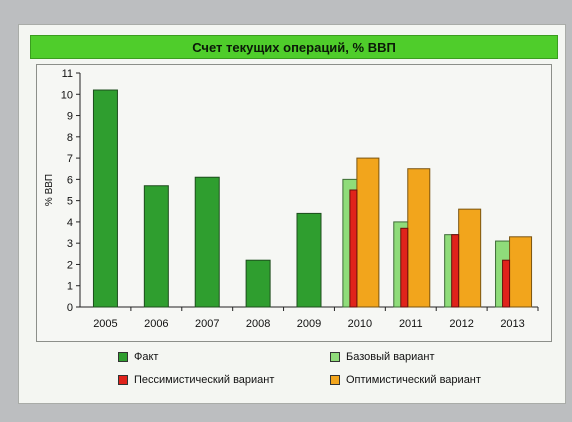 The image size is (572, 422). I want to click on chart-title: Счет текущих операций, % ВВП, so click(294, 47).